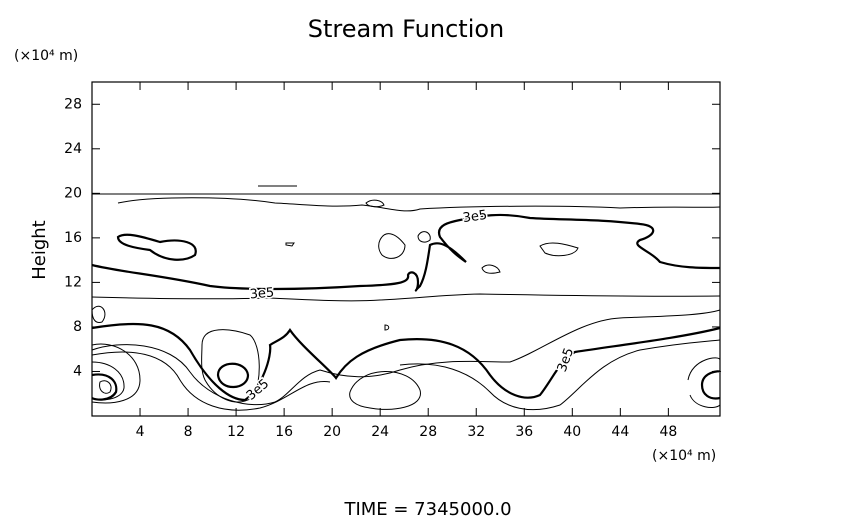 This screenshot has height=519, width=854. Describe the element at coordinates (284, 432) in the screenshot. I see `x-tick-label: 16` at that location.